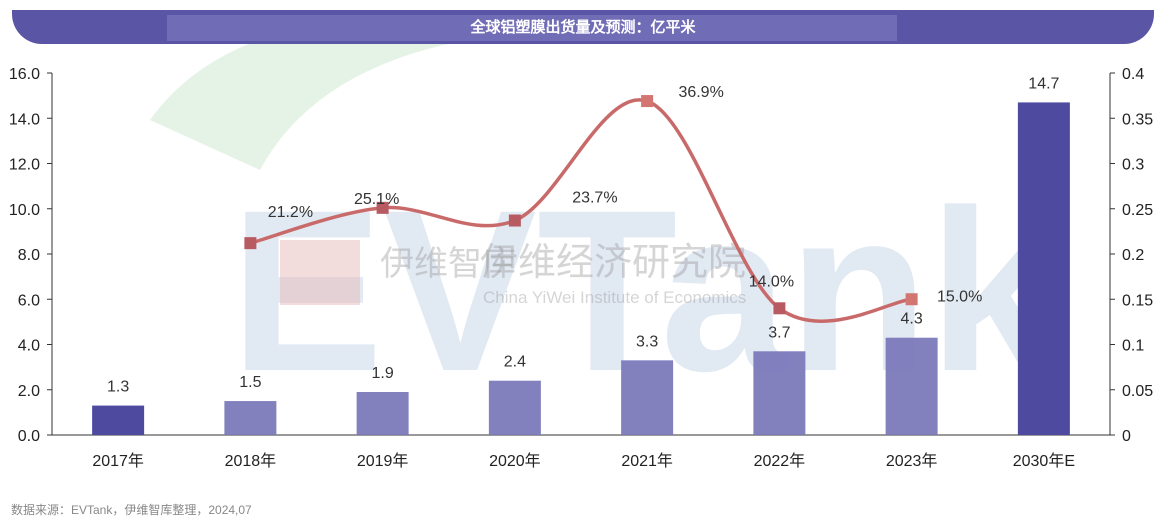 The width and height of the screenshot is (1167, 526). Describe the element at coordinates (29, 255) in the screenshot. I see `left-tick-label: 8.0` at that location.